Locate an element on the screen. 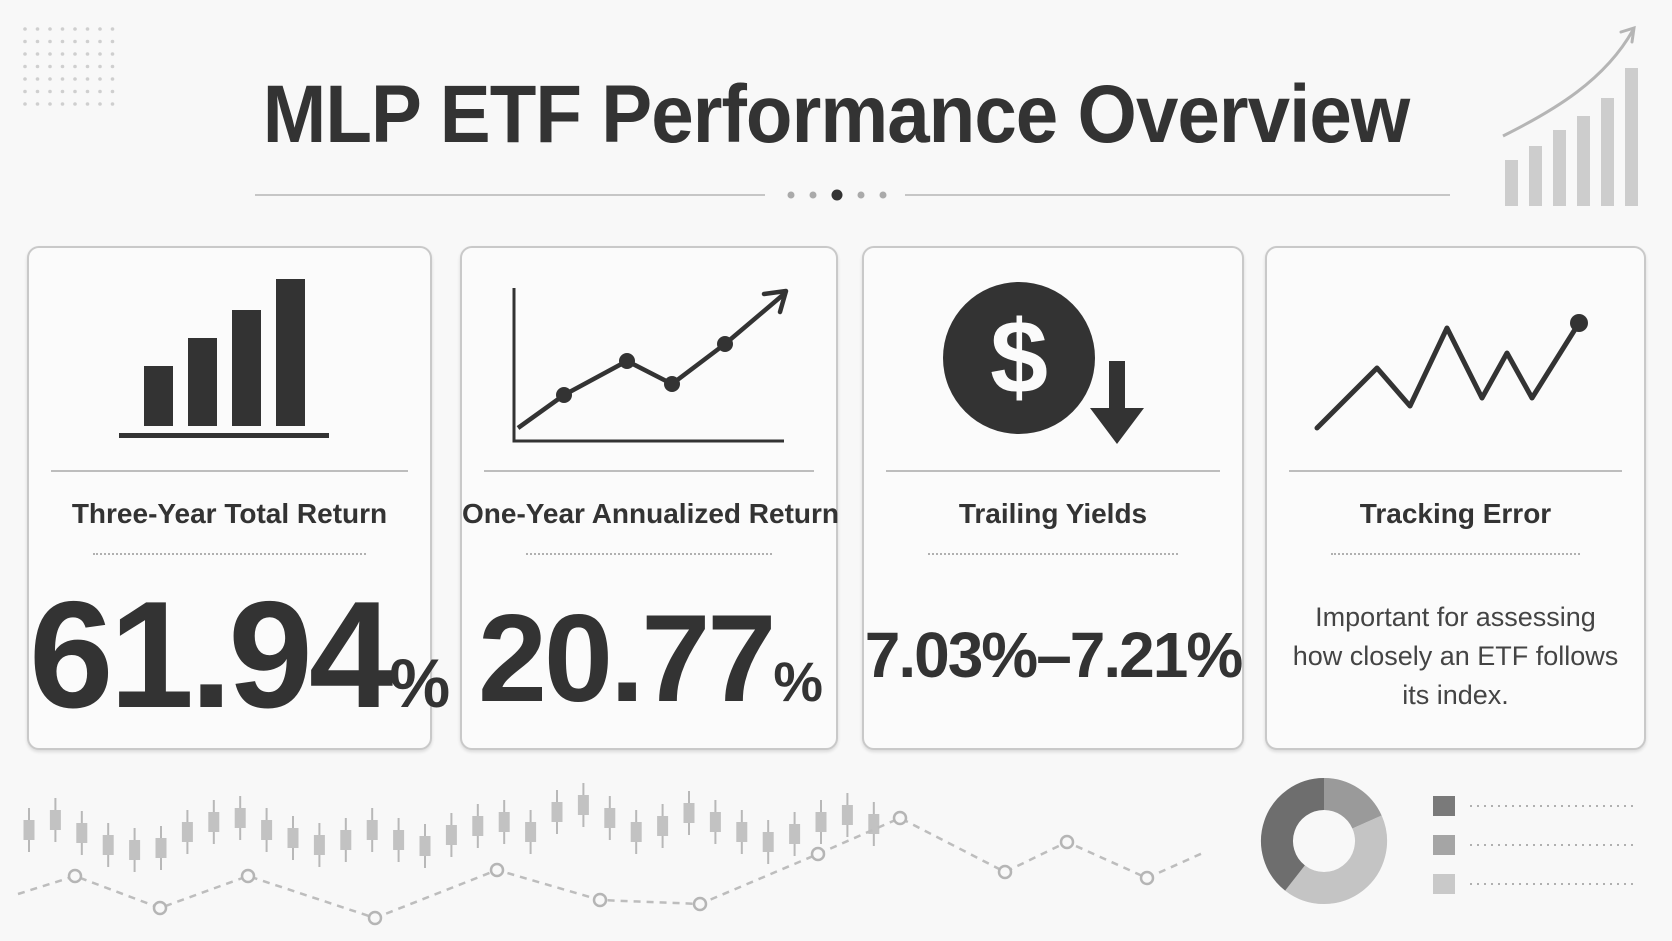 The width and height of the screenshot is (1672, 941). card-value: 61.94% is located at coordinates (239, 655).